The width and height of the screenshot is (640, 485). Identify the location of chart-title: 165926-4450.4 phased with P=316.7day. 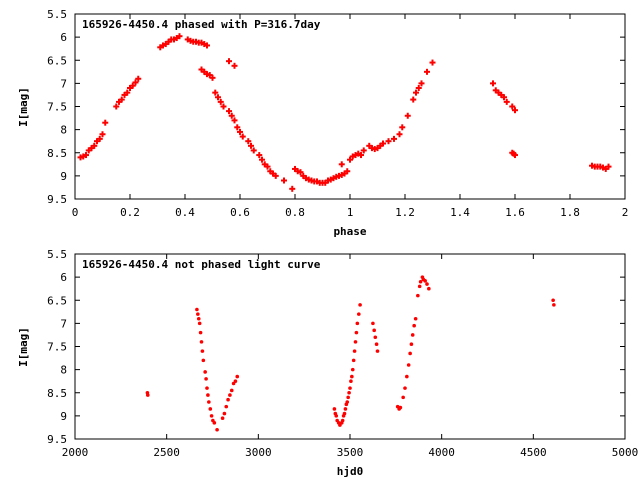
(201, 24).